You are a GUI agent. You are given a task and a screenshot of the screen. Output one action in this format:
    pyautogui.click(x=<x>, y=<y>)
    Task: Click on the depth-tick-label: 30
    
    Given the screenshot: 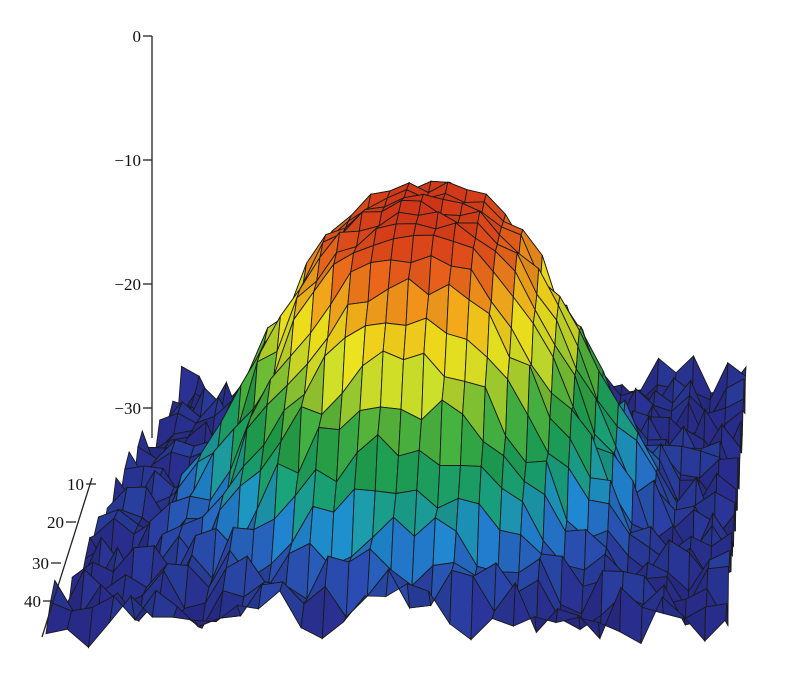 What is the action you would take?
    pyautogui.click(x=40, y=563)
    